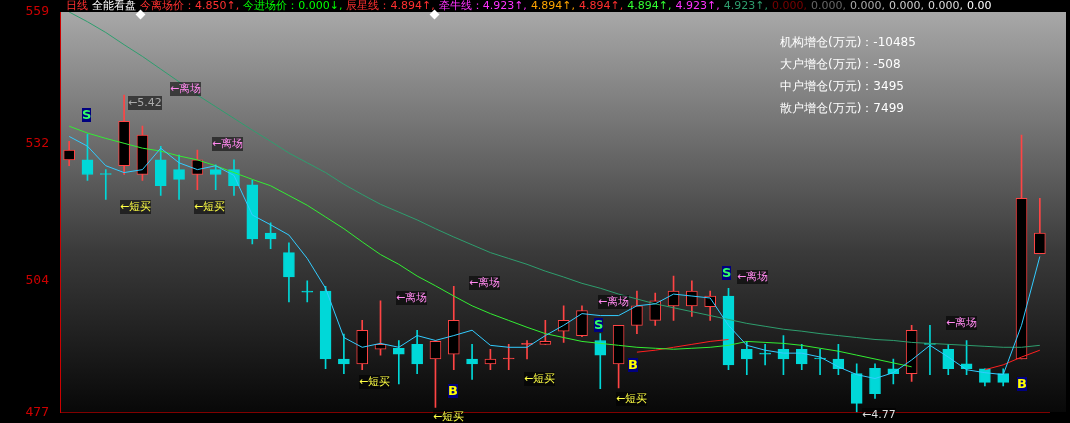 The image size is (1070, 423). Describe the element at coordinates (879, 415) in the screenshot. I see `annotation: ←4.77` at that location.